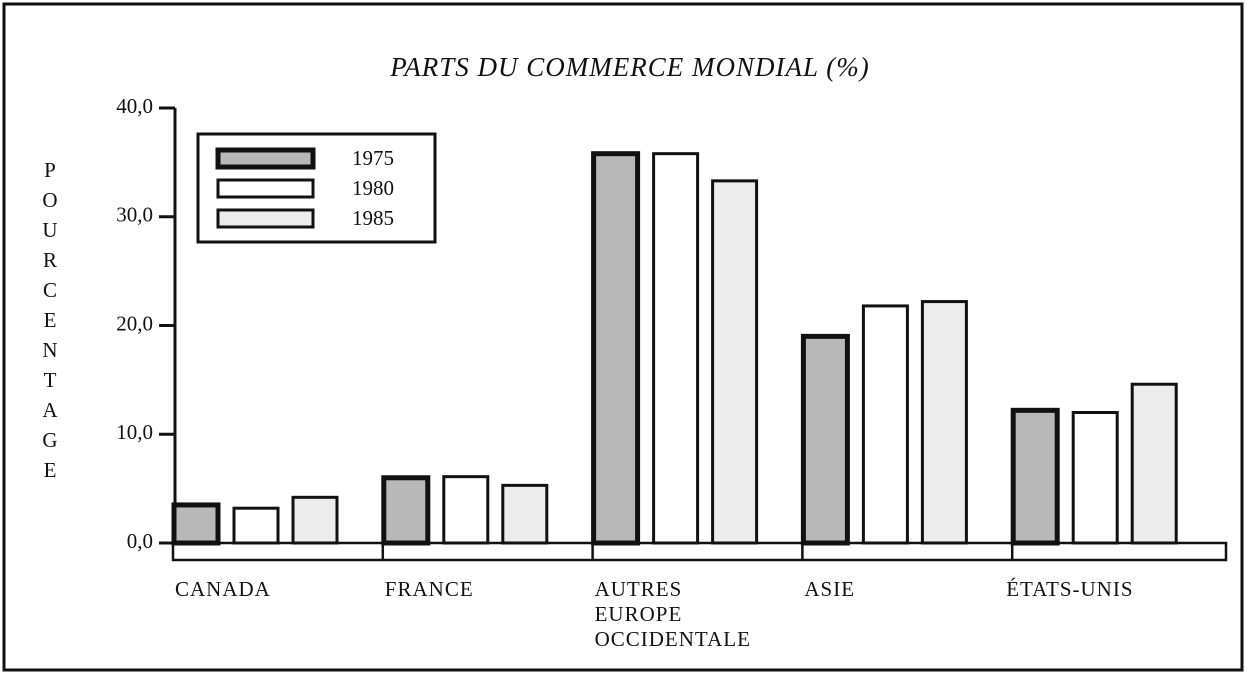 Image resolution: width=1247 pixels, height=675 pixels. What do you see at coordinates (1070, 589) in the screenshot?
I see `x-tick-label: ÉTATS-UNIS` at bounding box center [1070, 589].